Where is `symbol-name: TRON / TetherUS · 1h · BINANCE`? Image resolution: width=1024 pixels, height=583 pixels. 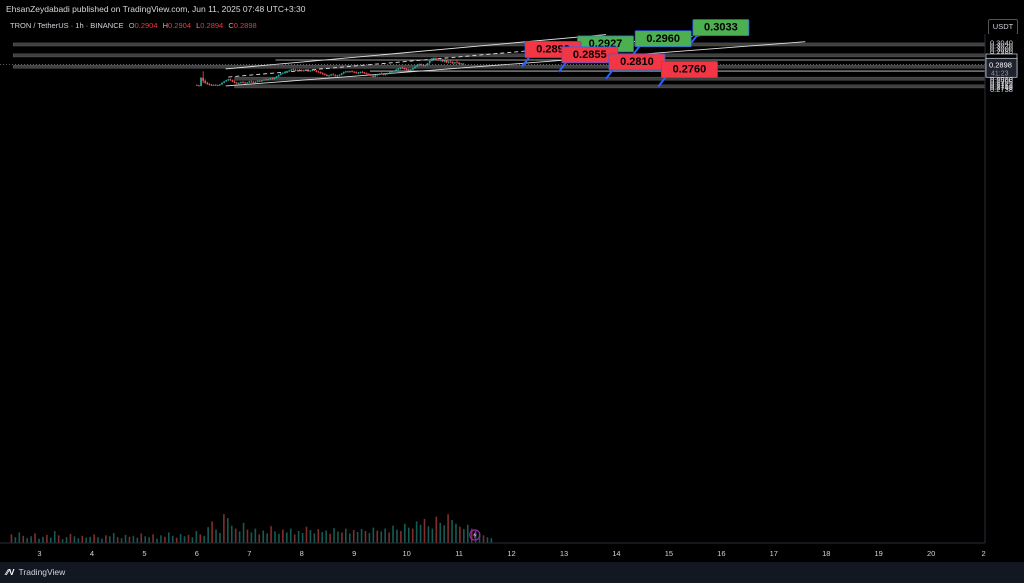
symbol-name: TRON / TetherUS · 1h · BINANCE is located at coordinates (67, 25).